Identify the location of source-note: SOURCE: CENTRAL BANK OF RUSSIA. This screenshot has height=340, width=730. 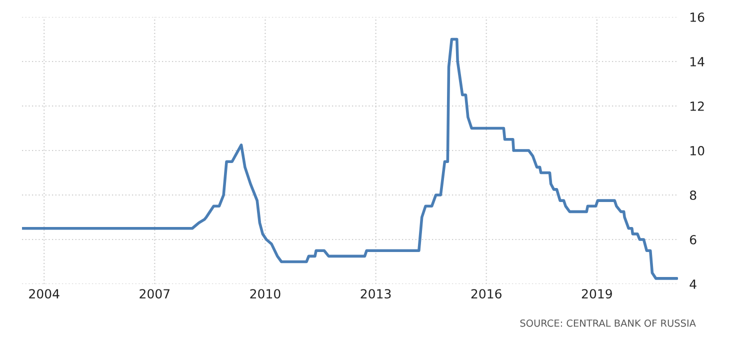
(608, 323).